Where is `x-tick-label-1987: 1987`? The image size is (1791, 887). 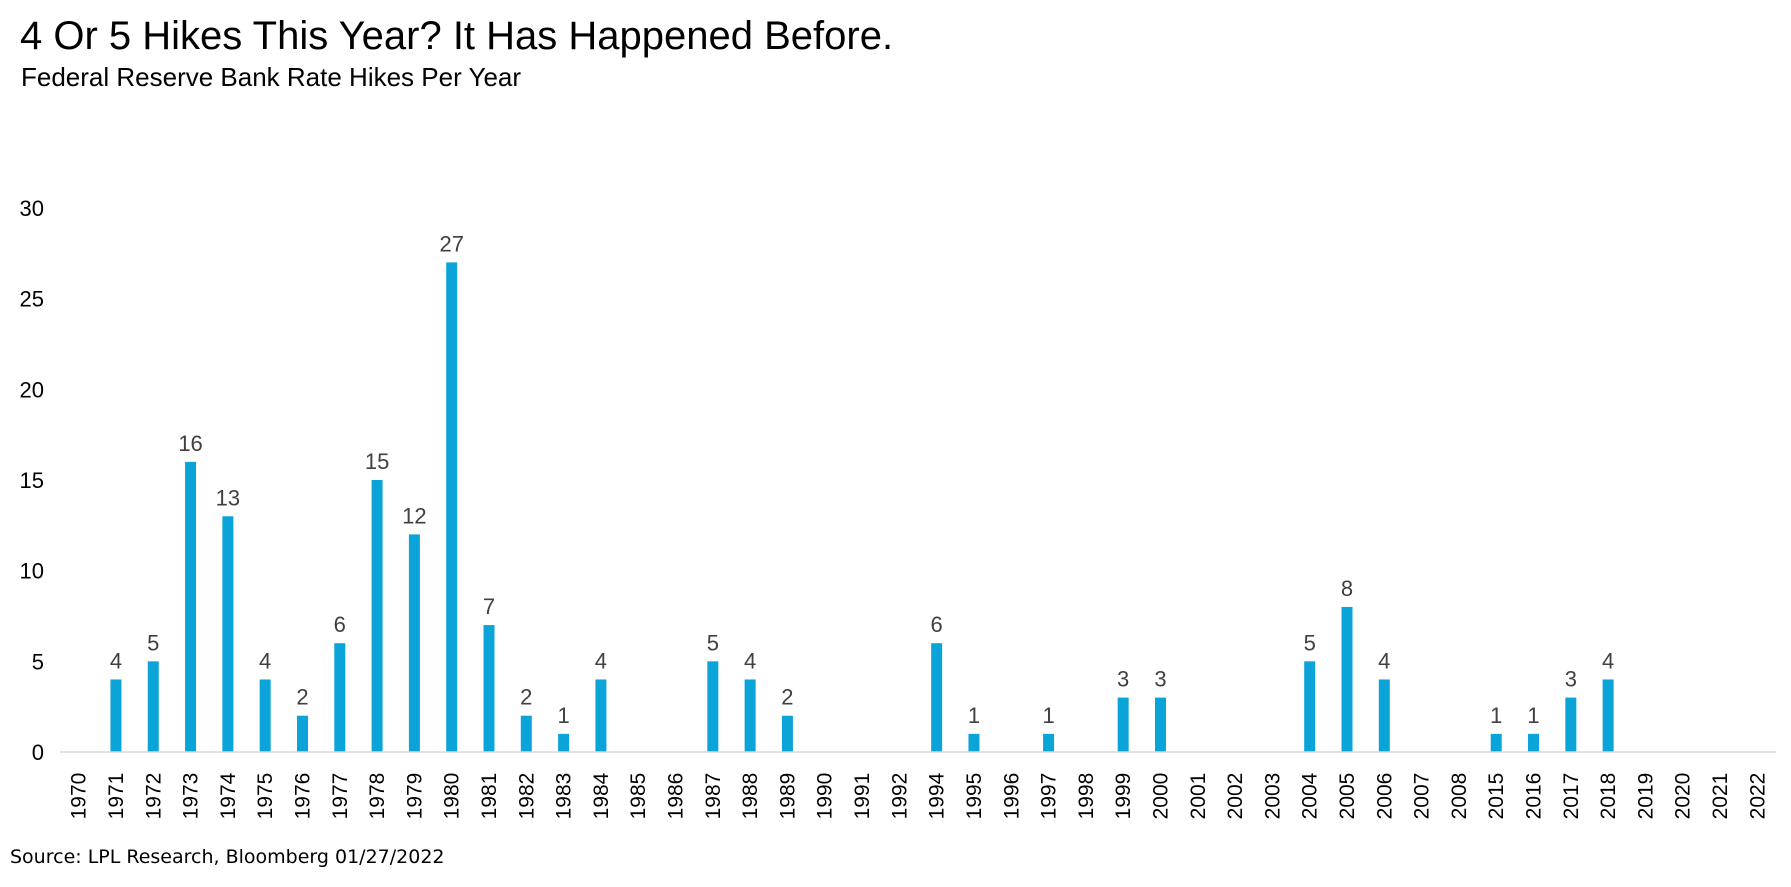 x-tick-label-1987: 1987 is located at coordinates (713, 796).